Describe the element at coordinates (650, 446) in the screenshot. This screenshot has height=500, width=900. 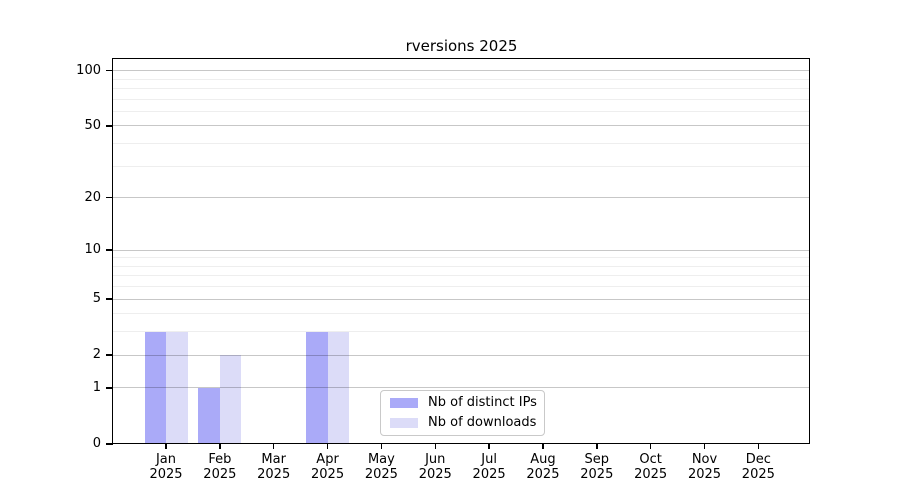
I see `x-tick-mark-oct` at that location.